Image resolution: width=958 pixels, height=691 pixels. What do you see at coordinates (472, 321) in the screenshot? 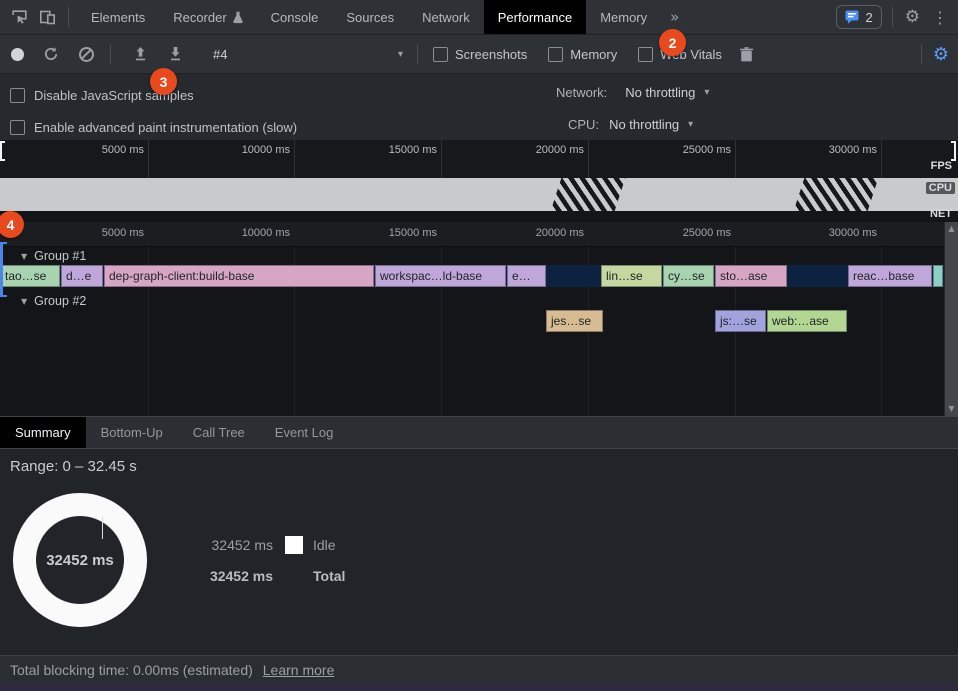
I see `flame-row-2: jes…se js:…se web:…ase` at bounding box center [472, 321].